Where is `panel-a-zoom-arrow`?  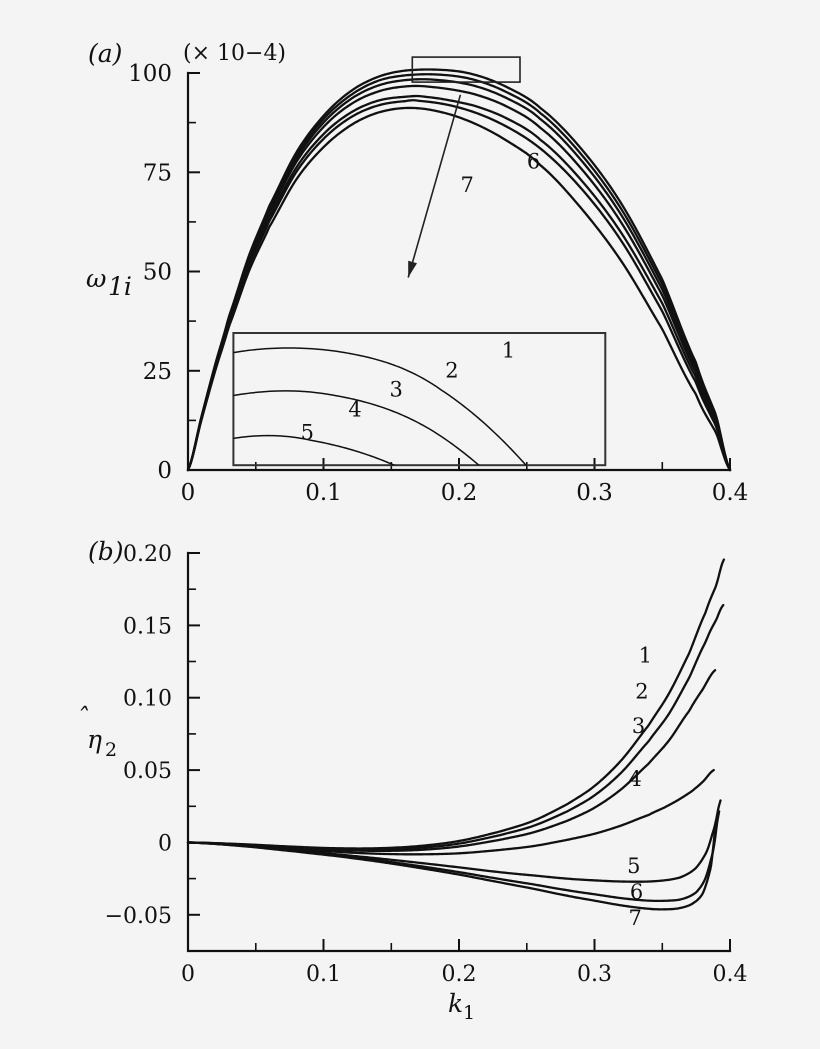 panel-a-zoom-arrow is located at coordinates (434, 186).